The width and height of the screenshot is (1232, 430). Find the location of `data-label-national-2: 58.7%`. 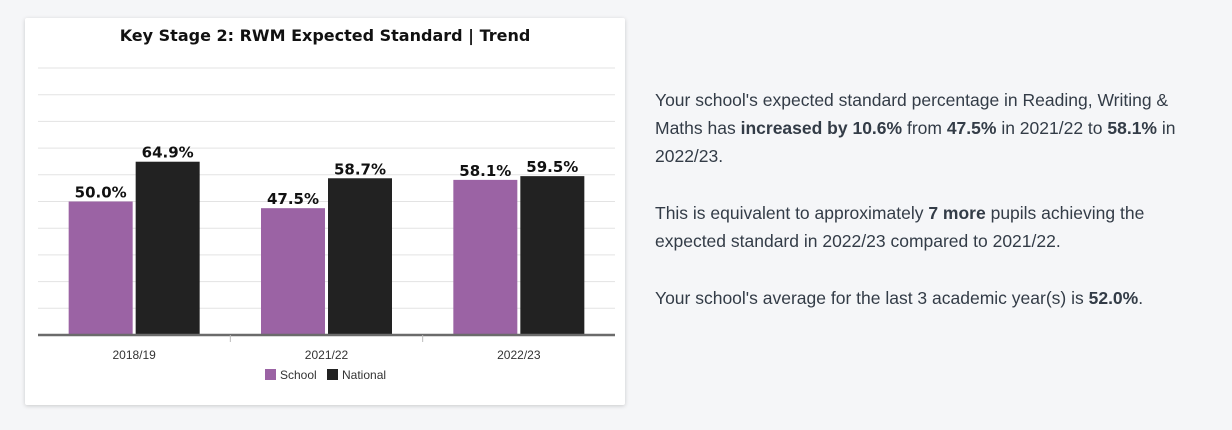

data-label-national-2: 58.7% is located at coordinates (360, 169).